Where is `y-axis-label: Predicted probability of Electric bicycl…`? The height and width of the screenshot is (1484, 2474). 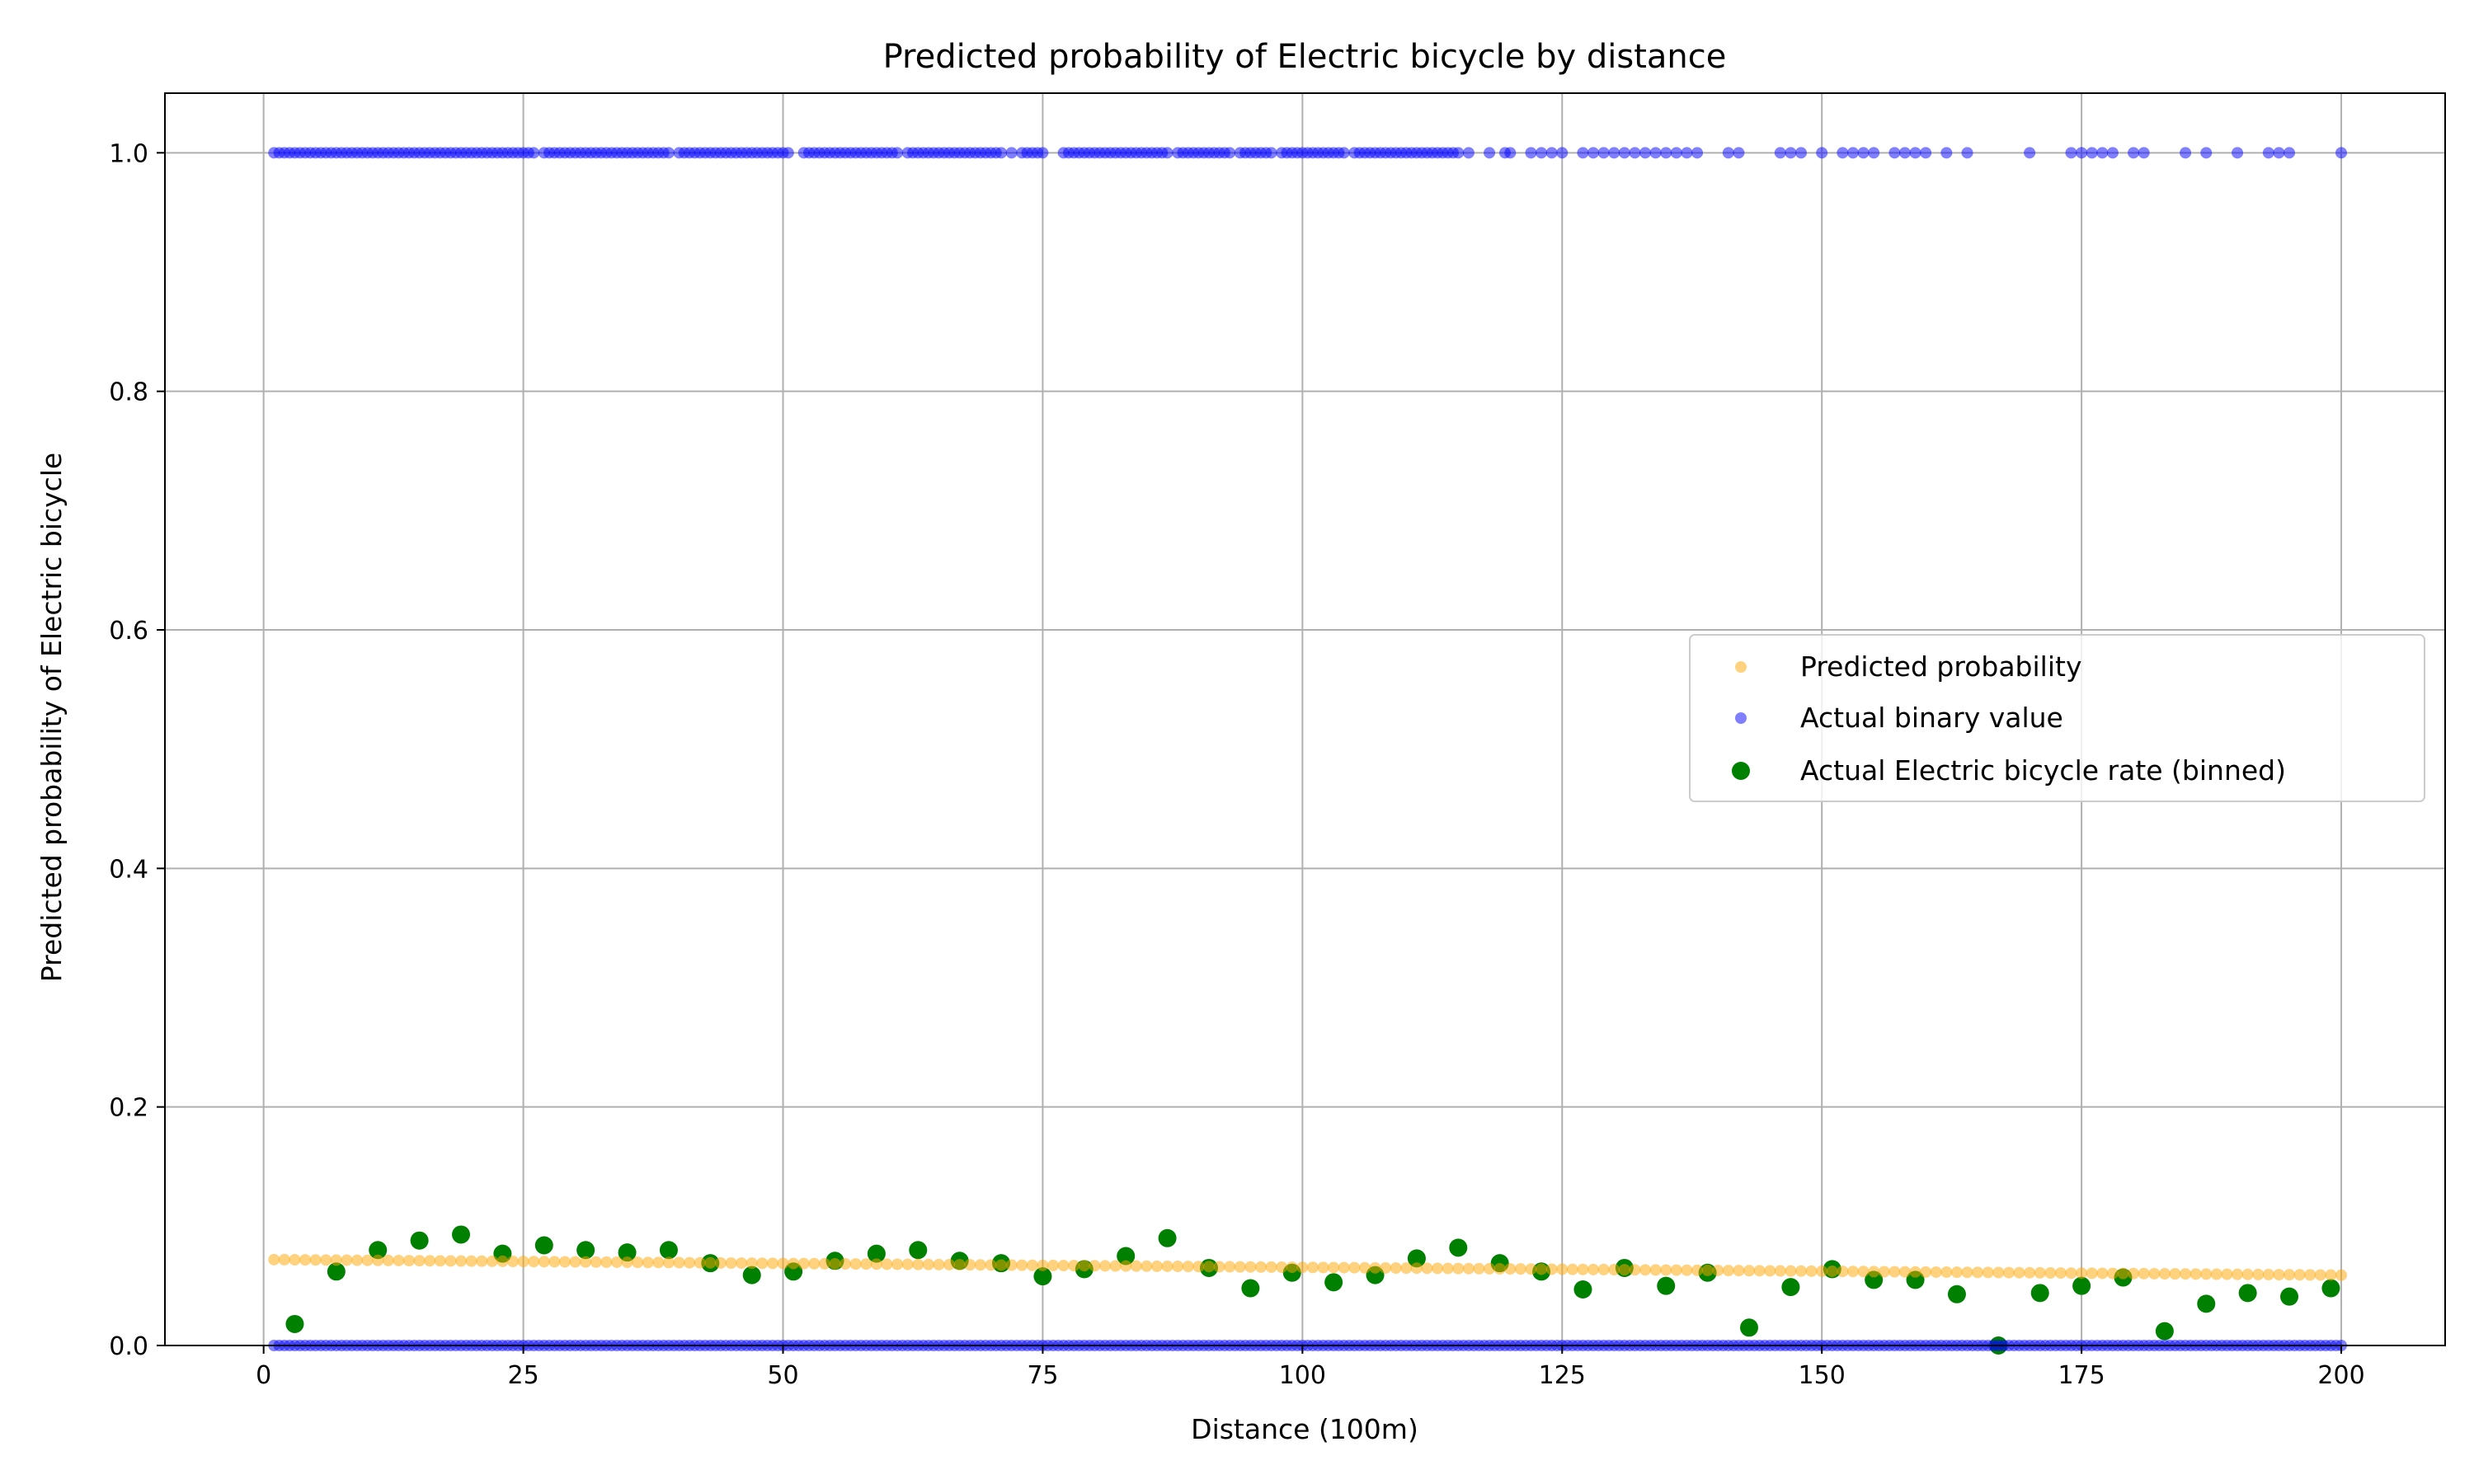 y-axis-label: Predicted probability of Electric bicycl… is located at coordinates (51, 717).